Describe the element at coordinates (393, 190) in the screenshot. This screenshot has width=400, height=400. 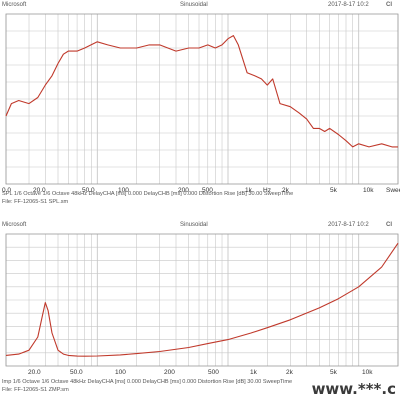
I see `x-tick-label: SweepTime` at that location.